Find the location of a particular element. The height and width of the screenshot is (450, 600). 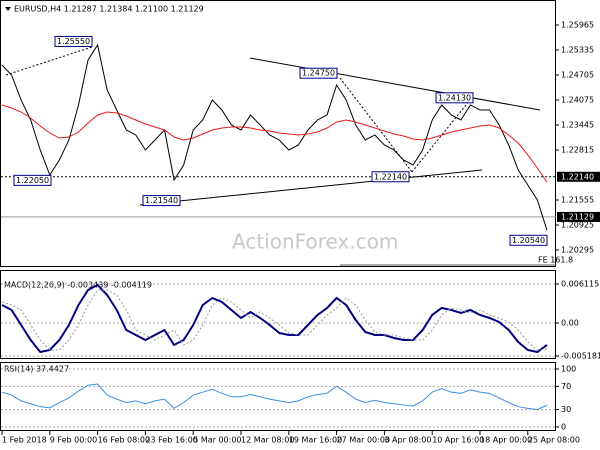

rsi-frame is located at coordinates (278, 396).